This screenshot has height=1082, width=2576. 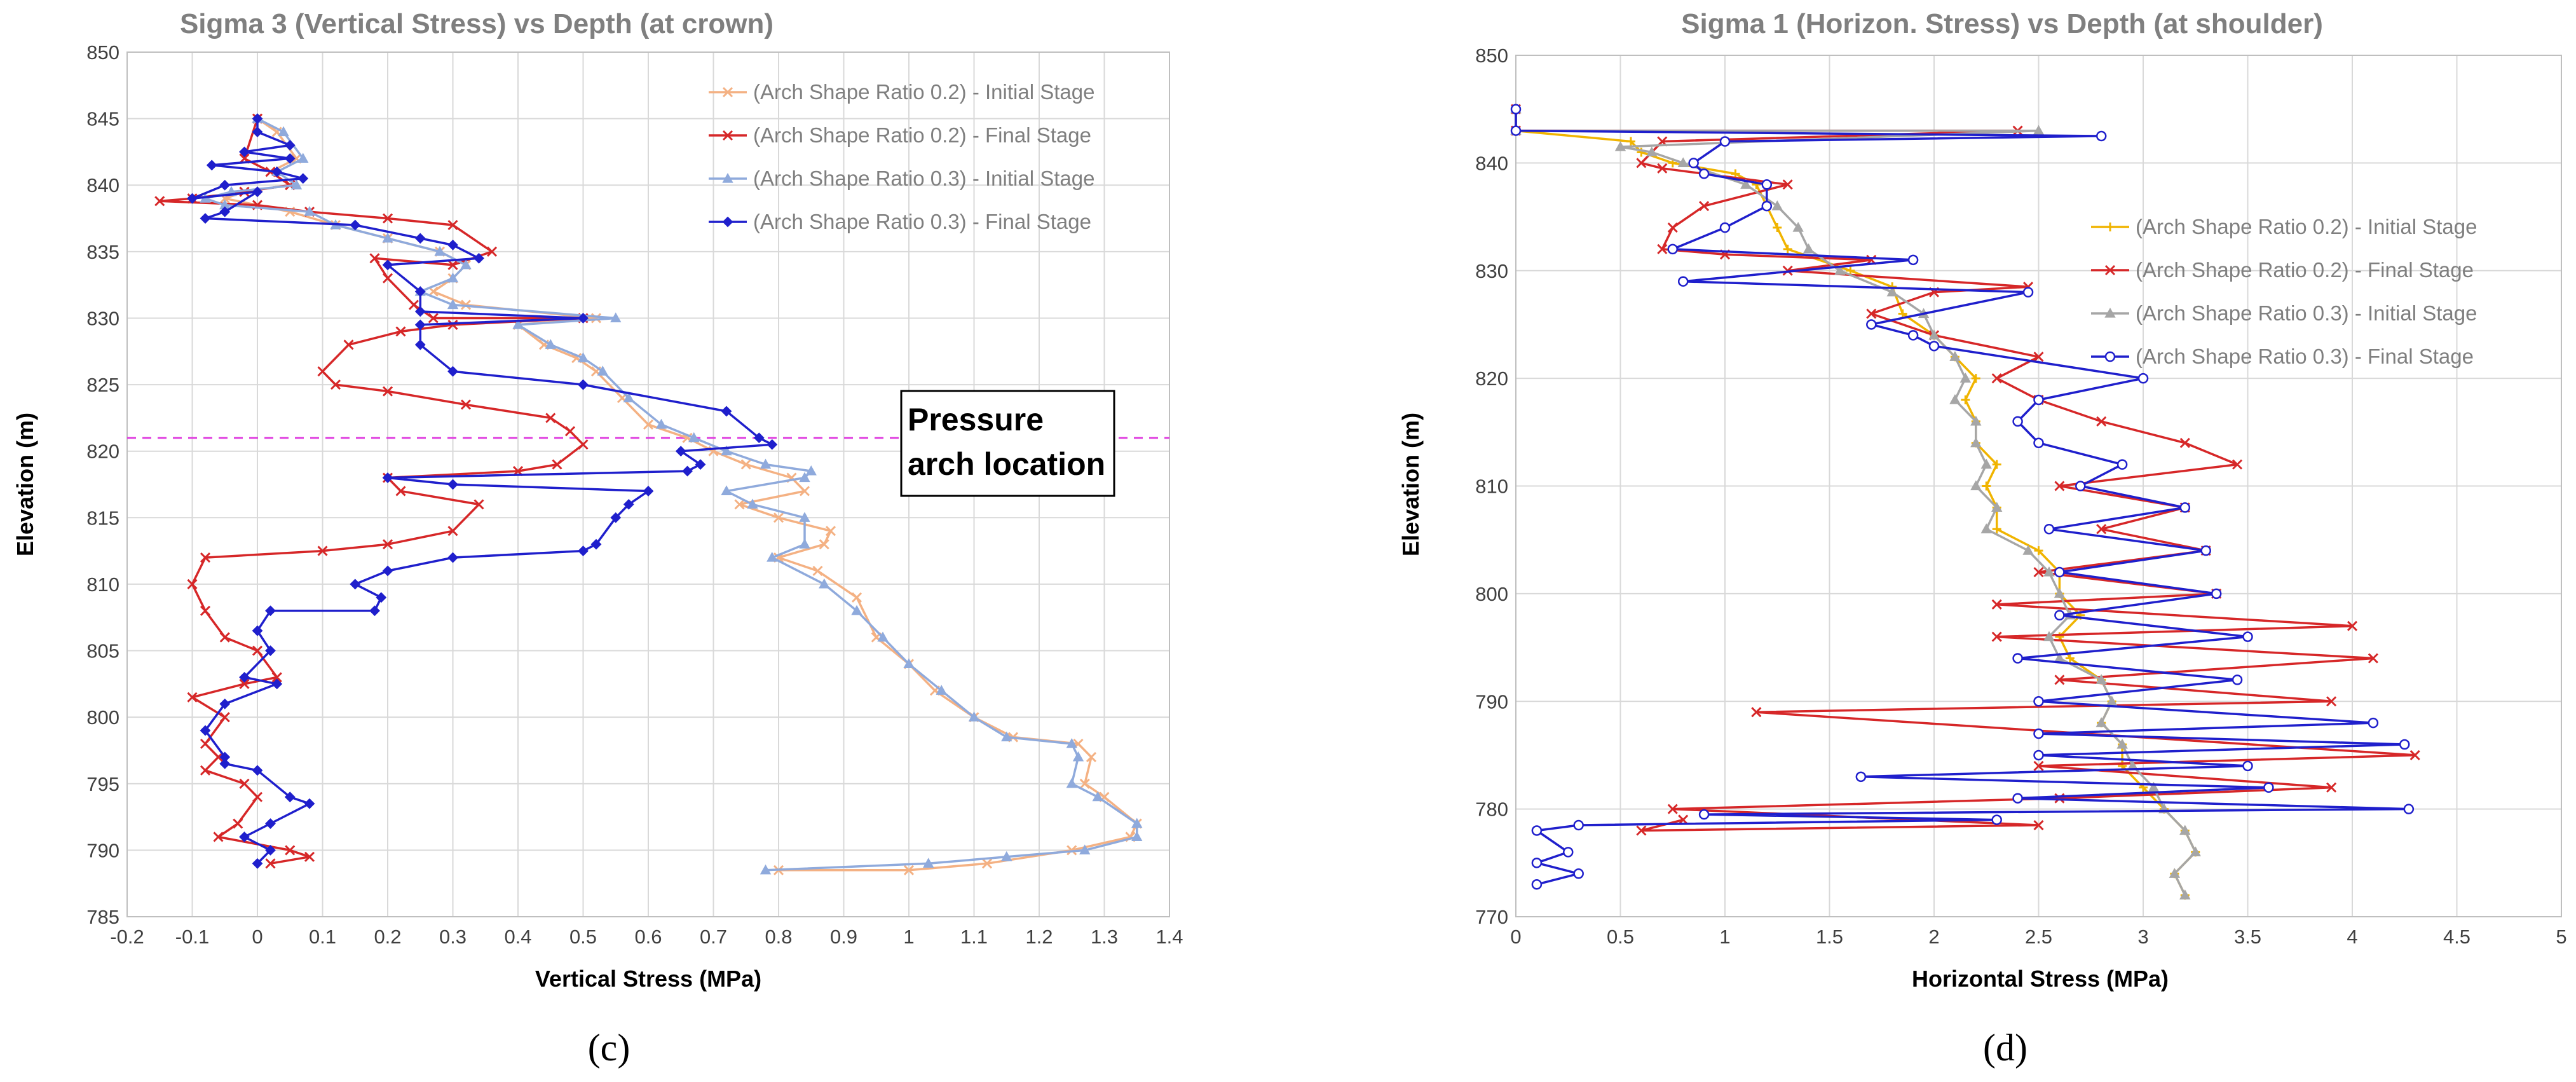 I want to click on x-tick-label: 2, so click(x=1933, y=937).